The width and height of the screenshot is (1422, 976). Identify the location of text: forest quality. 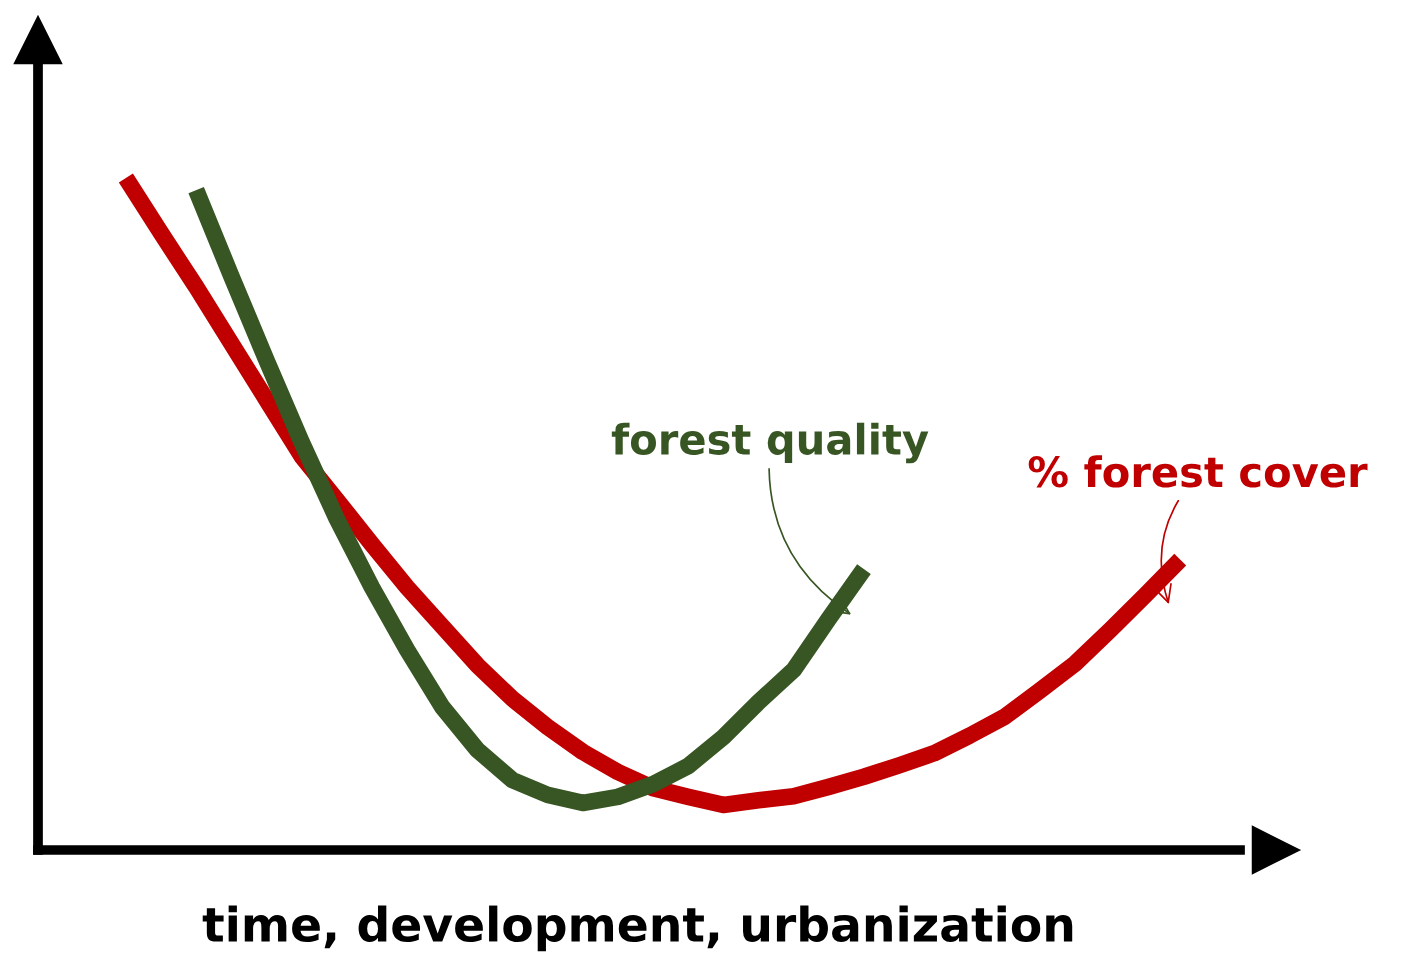
(770, 443).